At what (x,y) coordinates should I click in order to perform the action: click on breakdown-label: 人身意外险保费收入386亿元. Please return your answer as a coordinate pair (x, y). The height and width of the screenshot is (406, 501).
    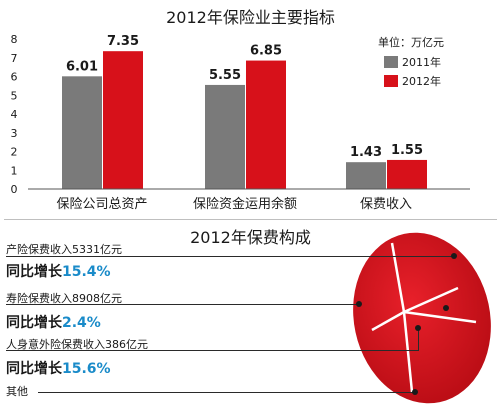
    Looking at the image, I should click on (77, 344).